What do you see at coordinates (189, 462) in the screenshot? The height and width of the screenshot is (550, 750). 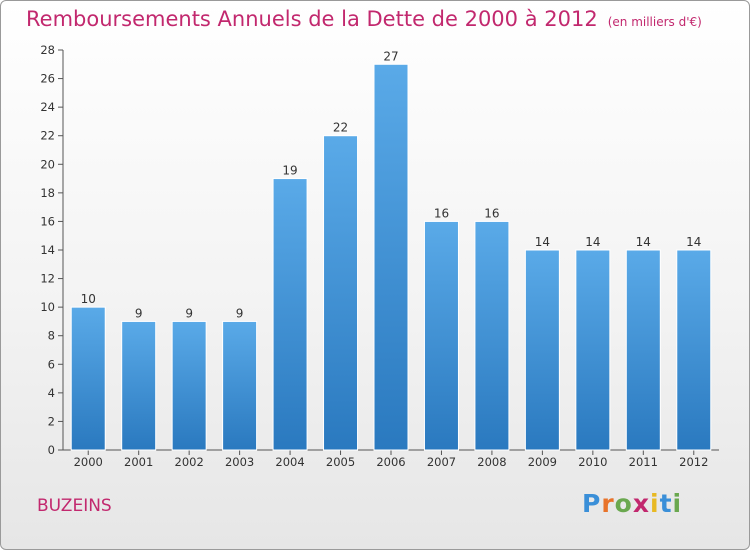 I see `x-tick-label: 2002` at bounding box center [189, 462].